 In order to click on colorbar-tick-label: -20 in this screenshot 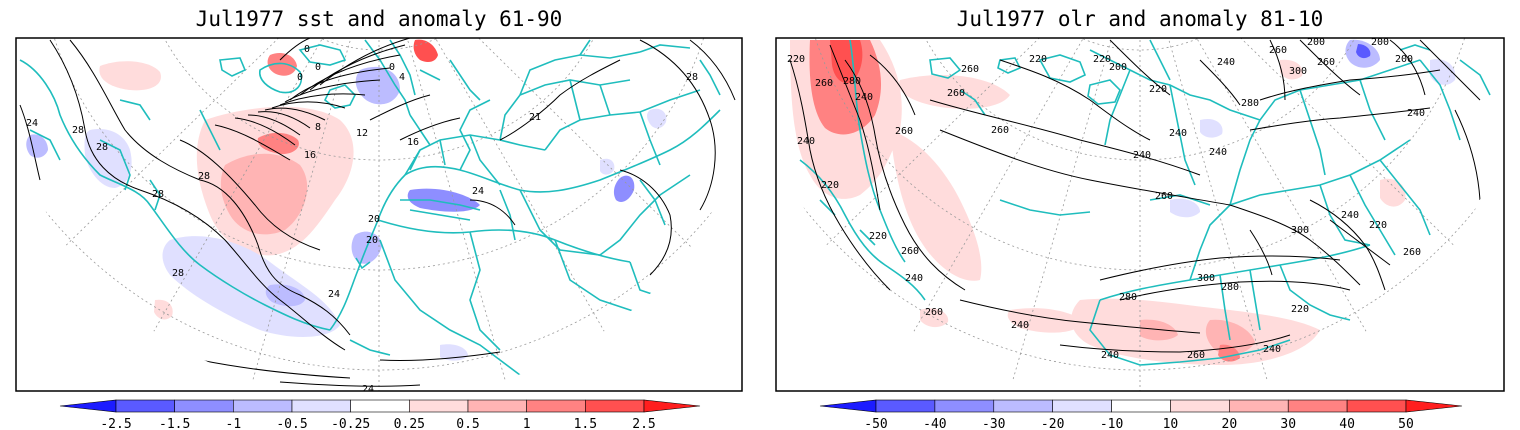, I will do `click(1052, 423)`.